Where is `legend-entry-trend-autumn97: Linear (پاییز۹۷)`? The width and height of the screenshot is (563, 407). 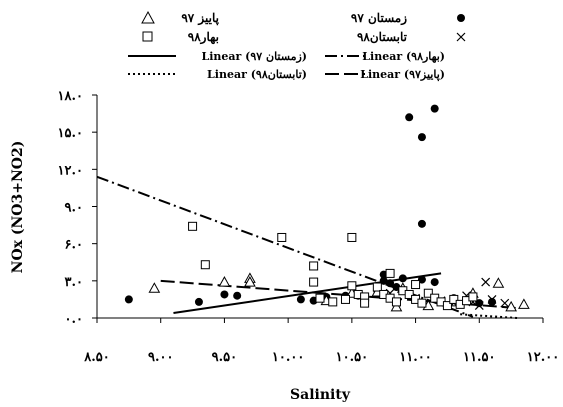 legend-entry-trend-autumn97: Linear (پاییز۹۷) is located at coordinates (385, 74).